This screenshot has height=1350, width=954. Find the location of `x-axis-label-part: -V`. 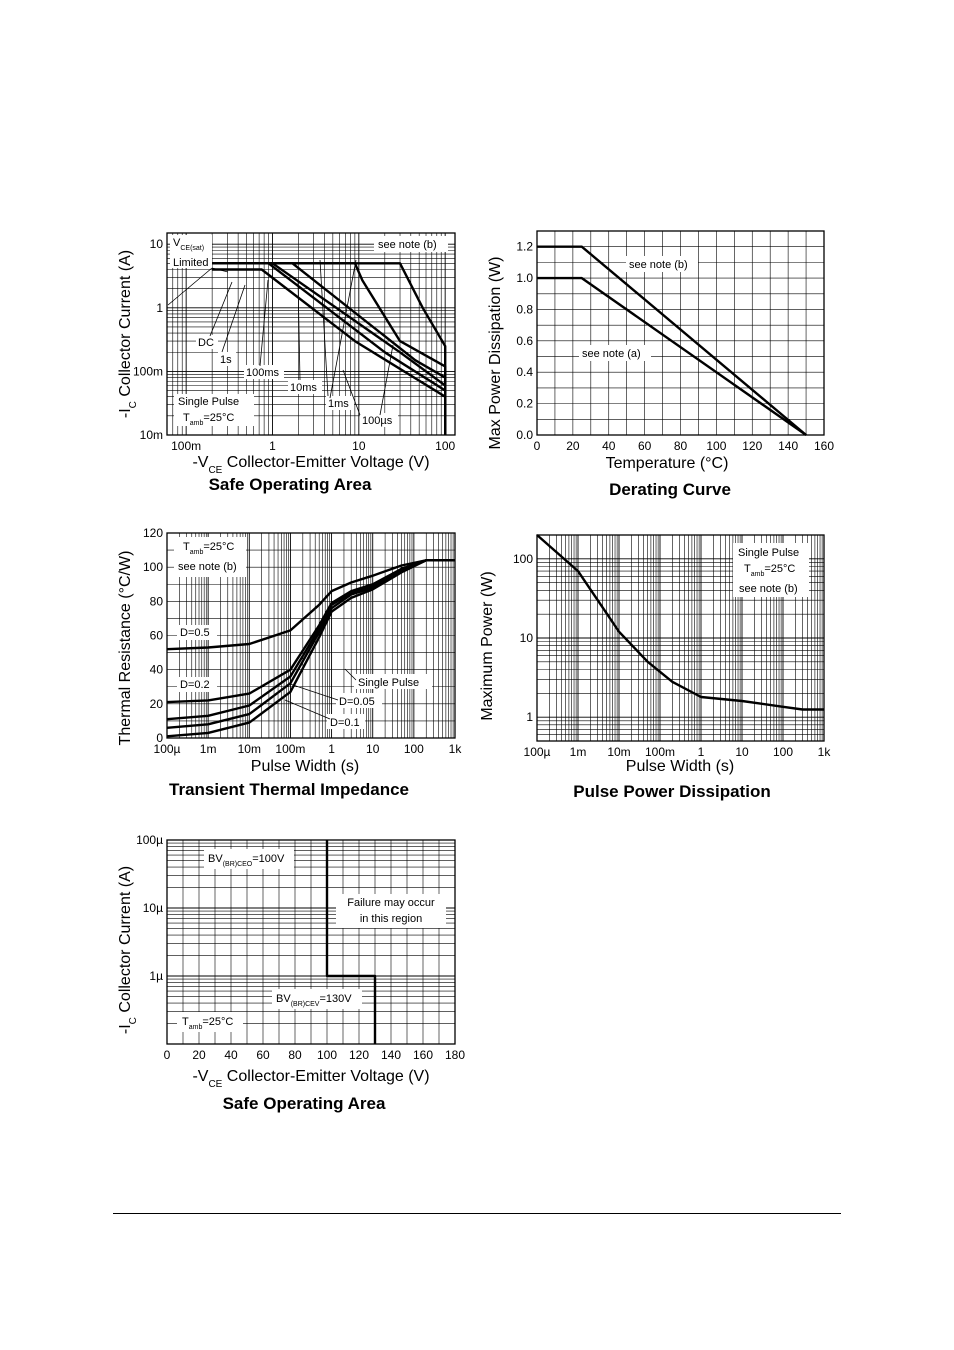

x-axis-label-part: -V is located at coordinates (200, 462).